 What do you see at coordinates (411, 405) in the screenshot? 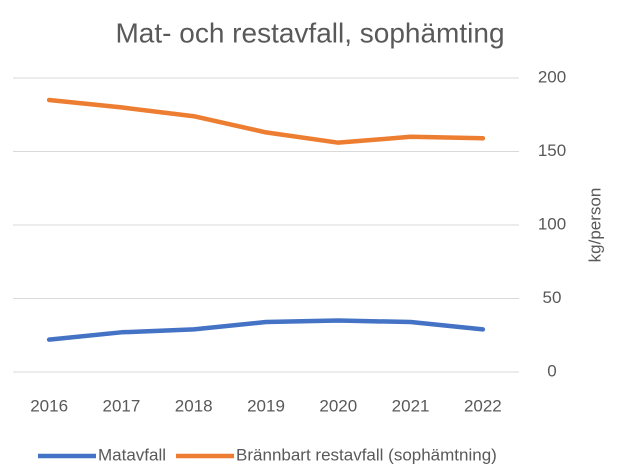
I see `x-tick-label: 2021` at bounding box center [411, 405].